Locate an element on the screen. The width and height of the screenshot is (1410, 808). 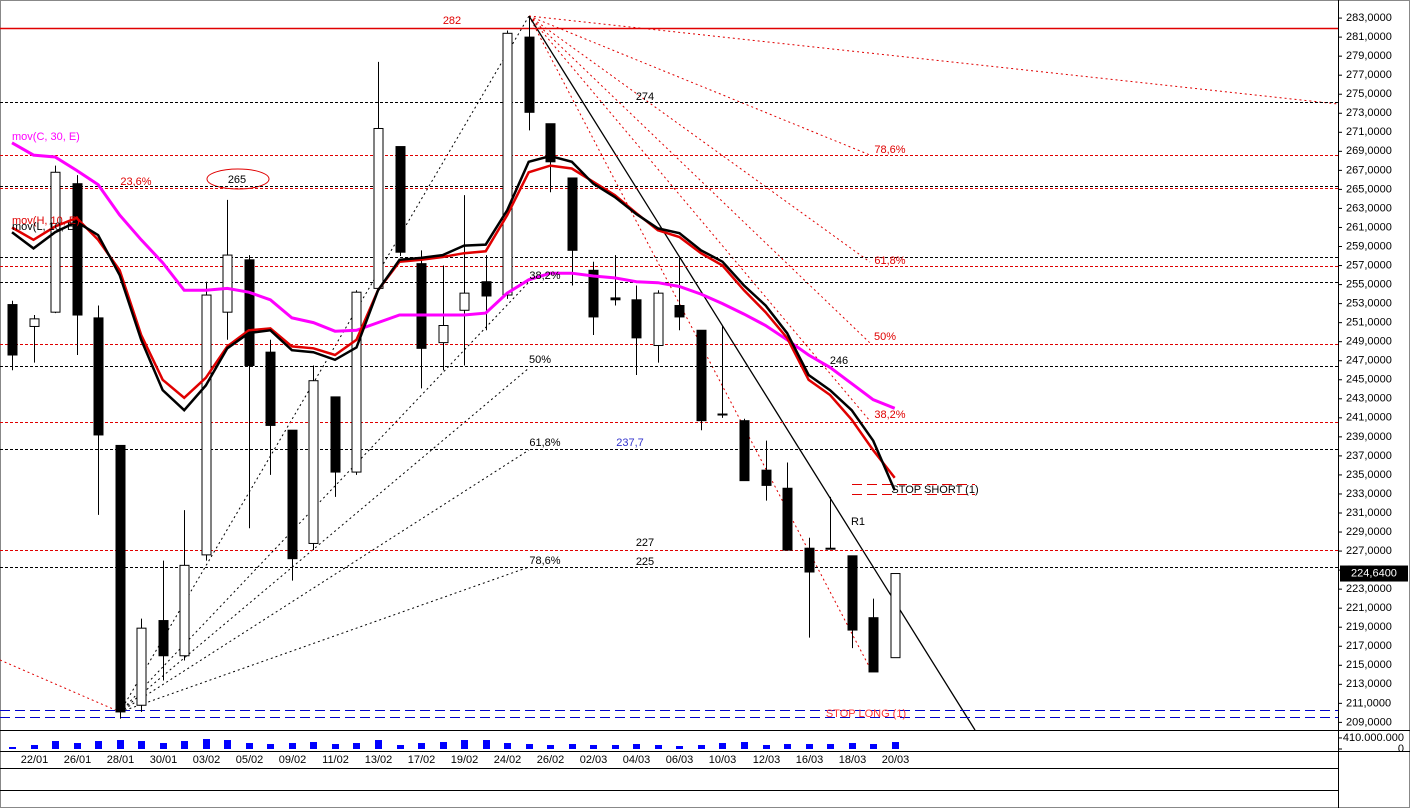
y-tick-label: 257,0000 is located at coordinates (1369, 265).